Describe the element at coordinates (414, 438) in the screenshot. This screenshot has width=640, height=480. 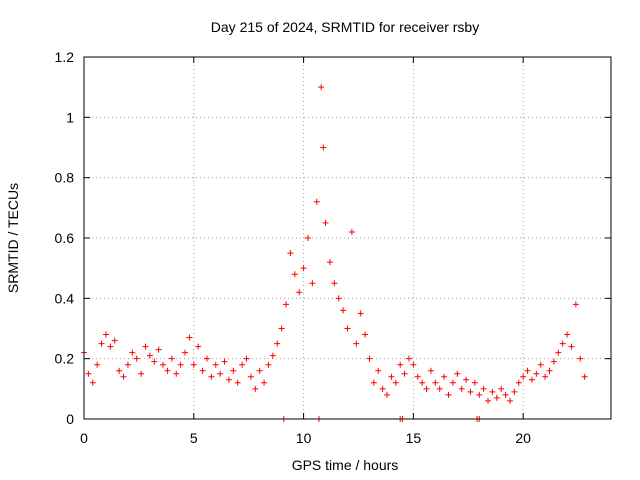
I see `x-tick-label: 15` at that location.